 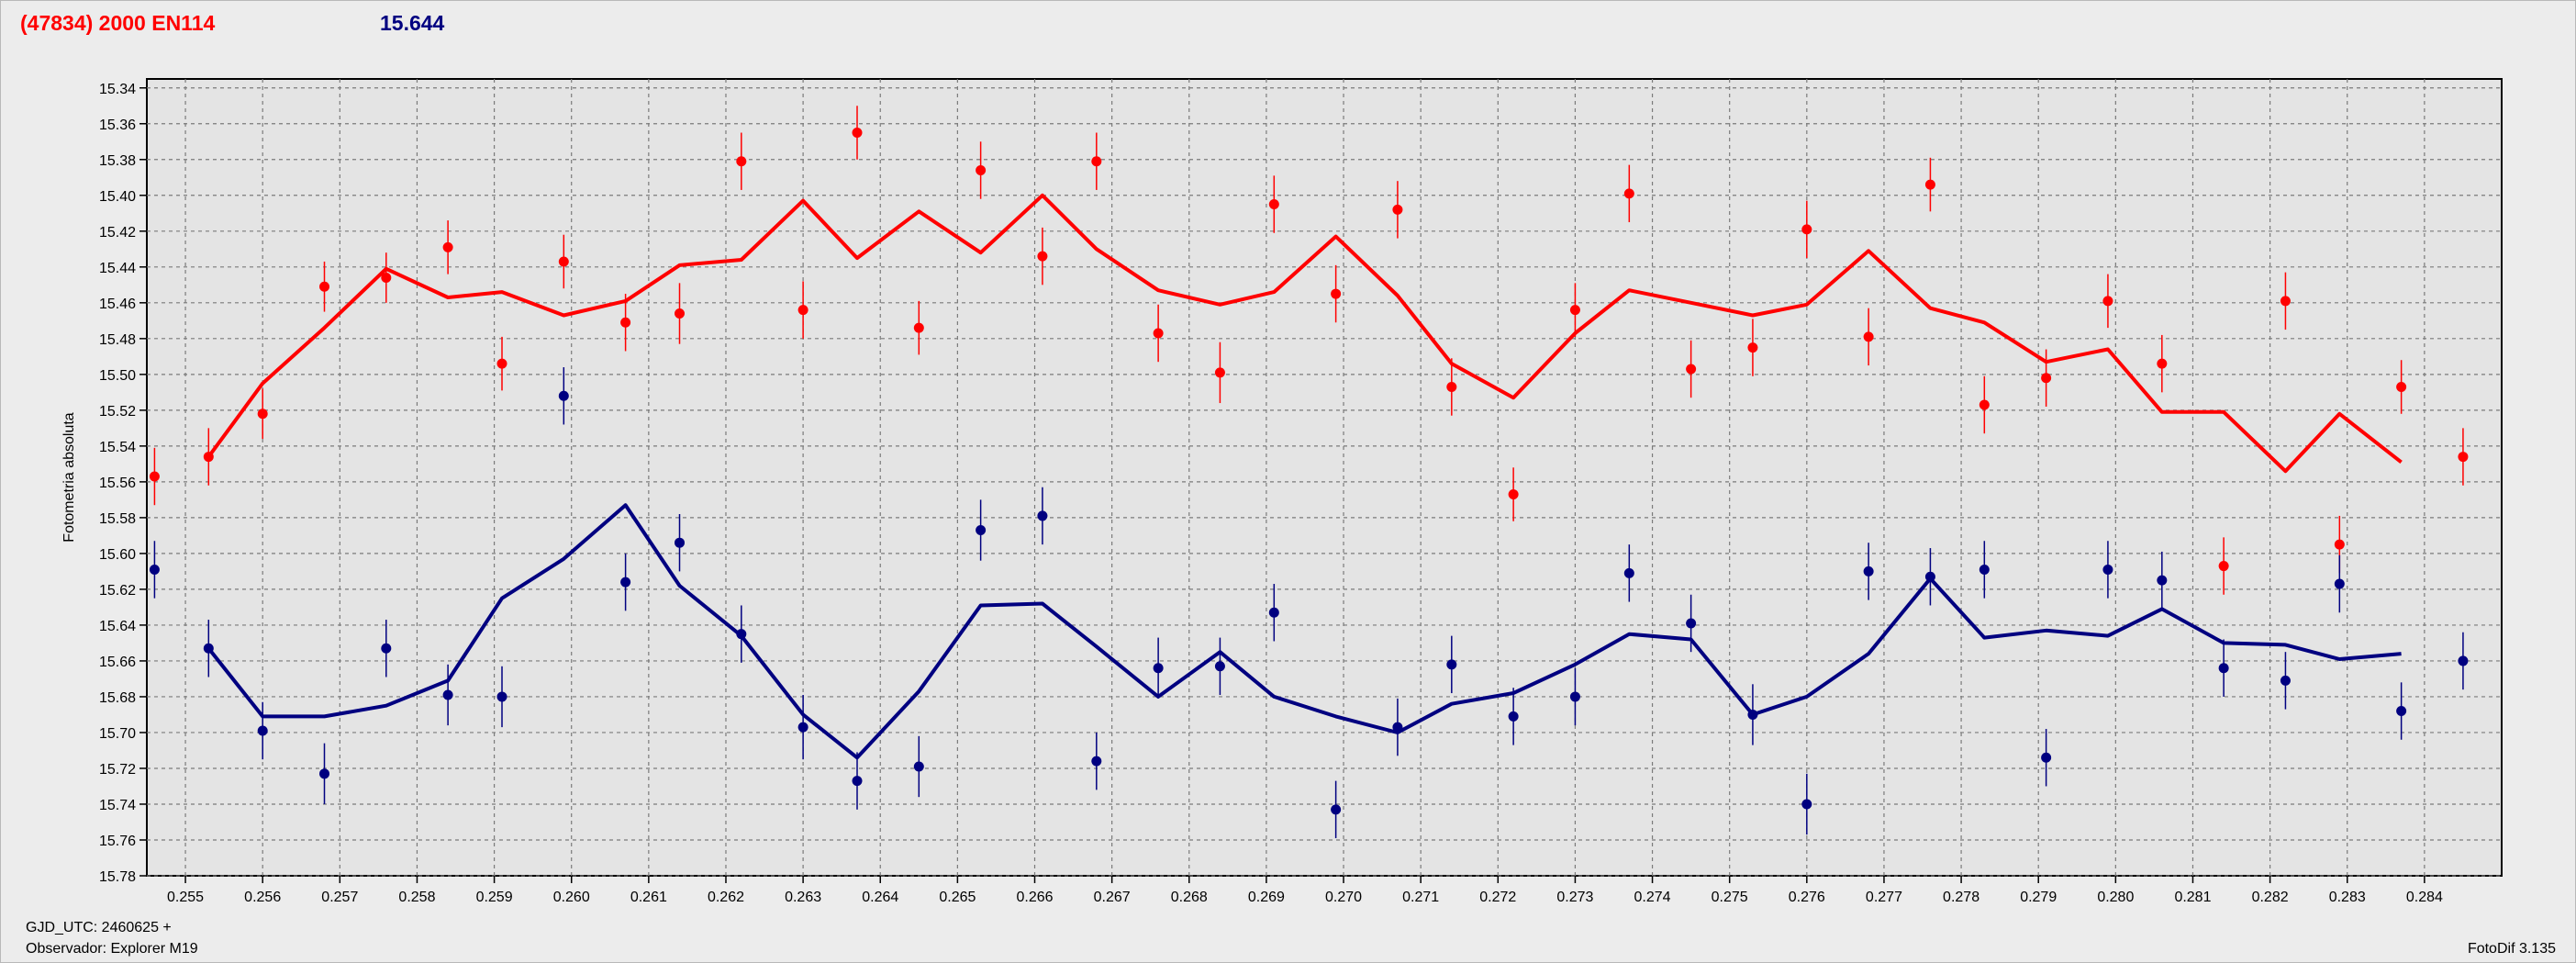 I want to click on y-tick-label: 15.44, so click(x=117, y=268).